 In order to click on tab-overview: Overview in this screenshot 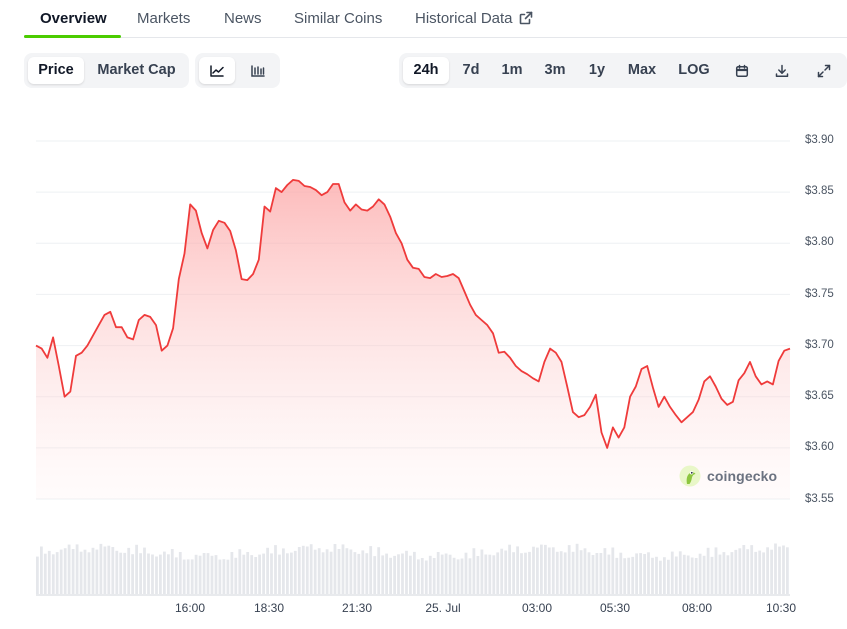, I will do `click(73, 18)`.